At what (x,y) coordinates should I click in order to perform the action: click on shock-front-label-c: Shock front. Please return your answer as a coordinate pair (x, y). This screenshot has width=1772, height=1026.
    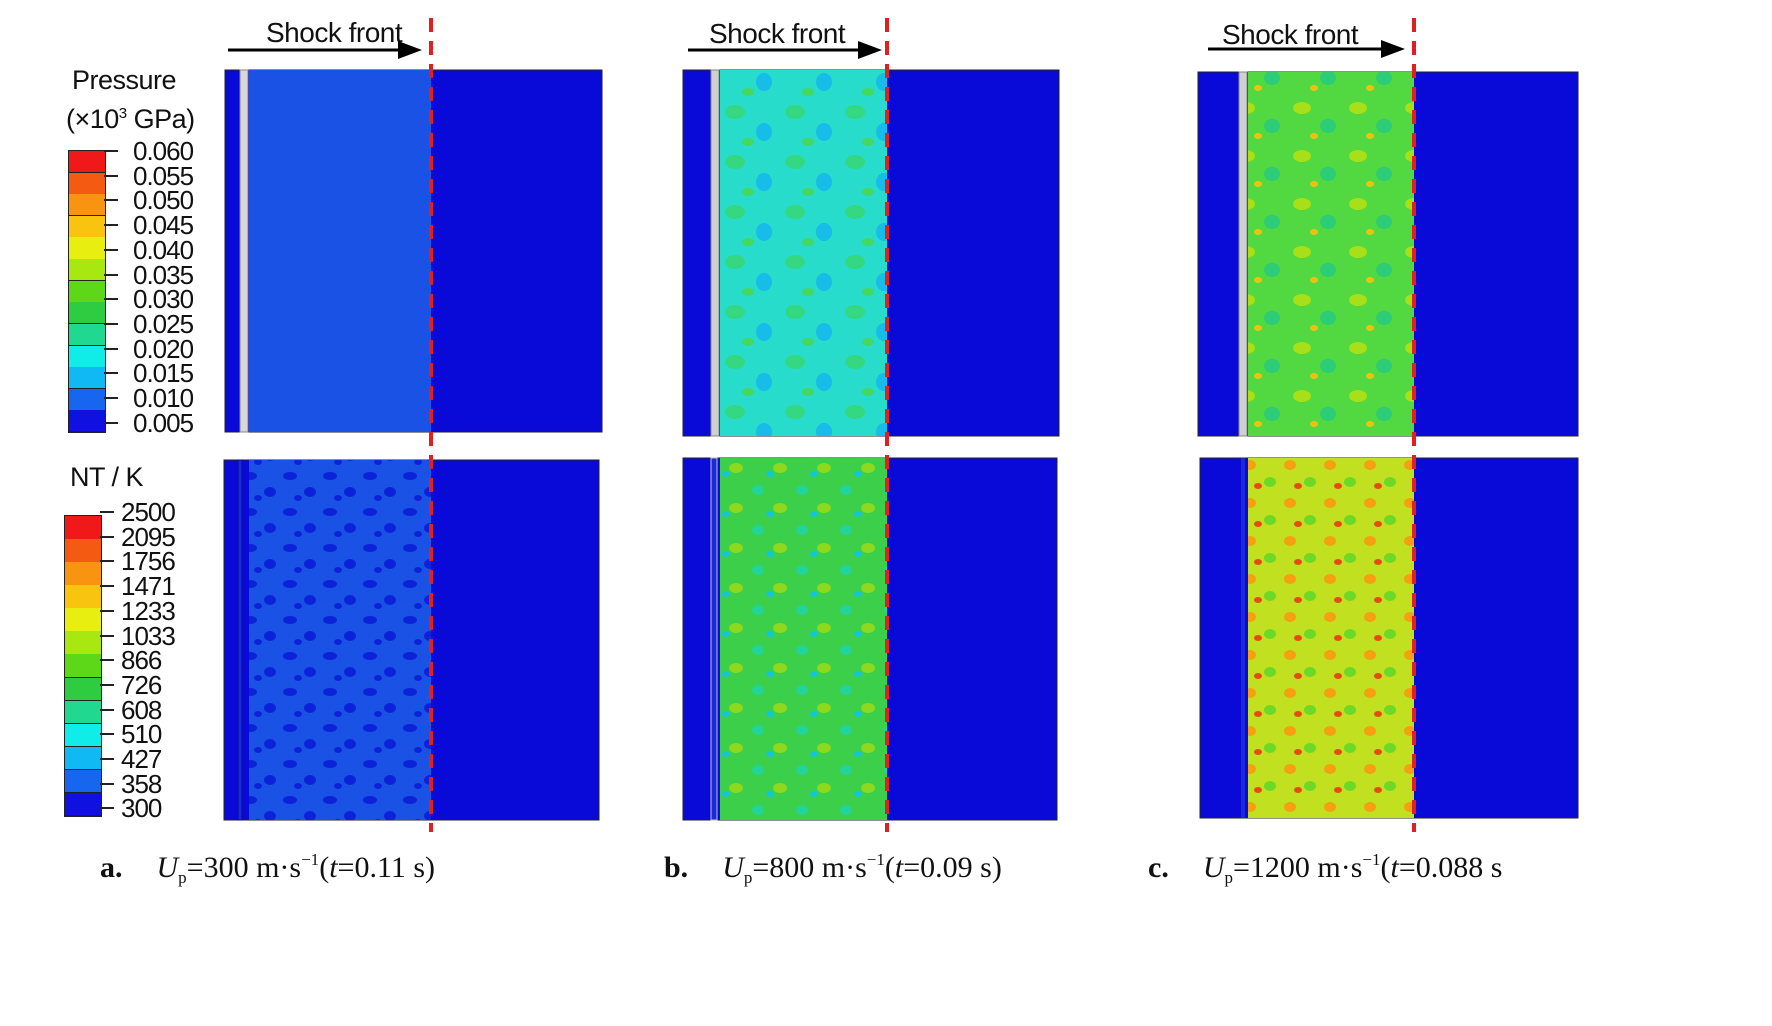
    Looking at the image, I should click on (1290, 34).